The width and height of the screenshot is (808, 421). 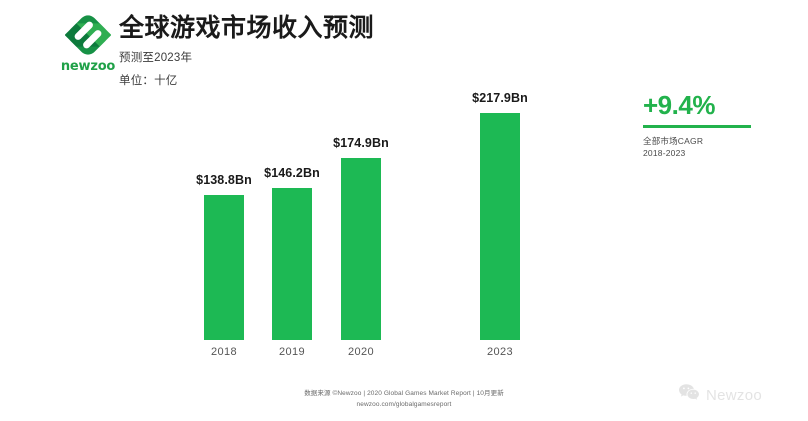 I want to click on bar-value-label: $217.9Bn, so click(x=500, y=98).